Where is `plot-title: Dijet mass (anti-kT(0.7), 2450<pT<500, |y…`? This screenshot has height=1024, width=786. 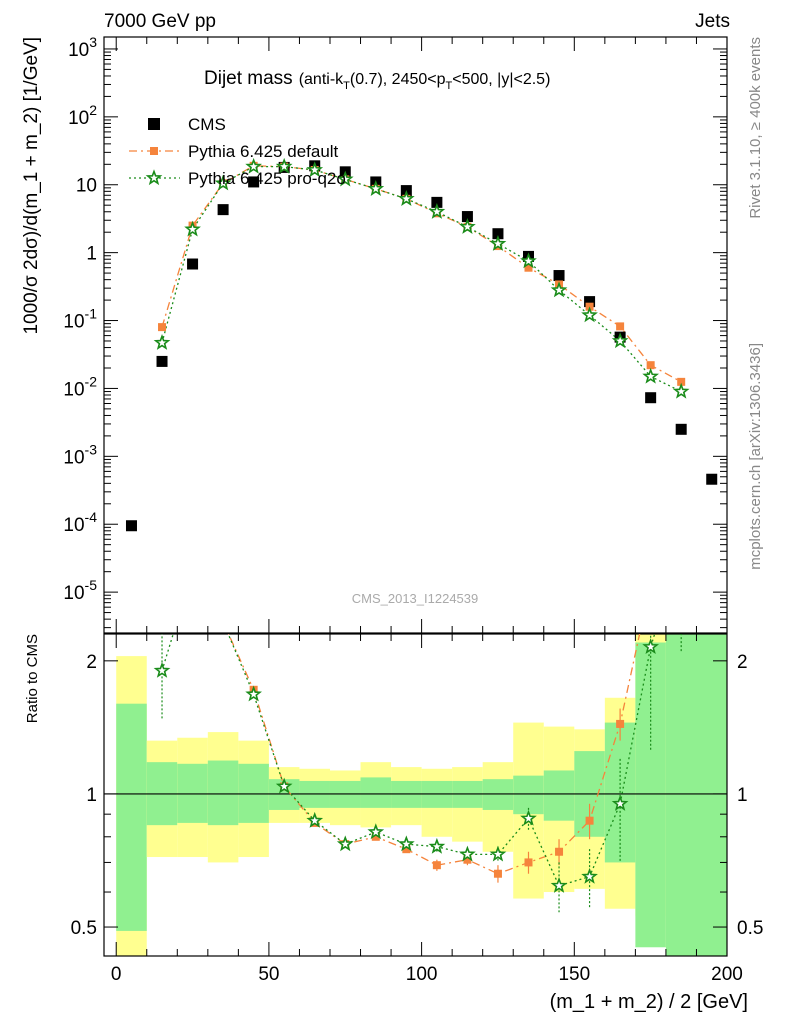
plot-title: Dijet mass (anti-kT(0.7), 2450<pT<500, |y… is located at coordinates (377, 80).